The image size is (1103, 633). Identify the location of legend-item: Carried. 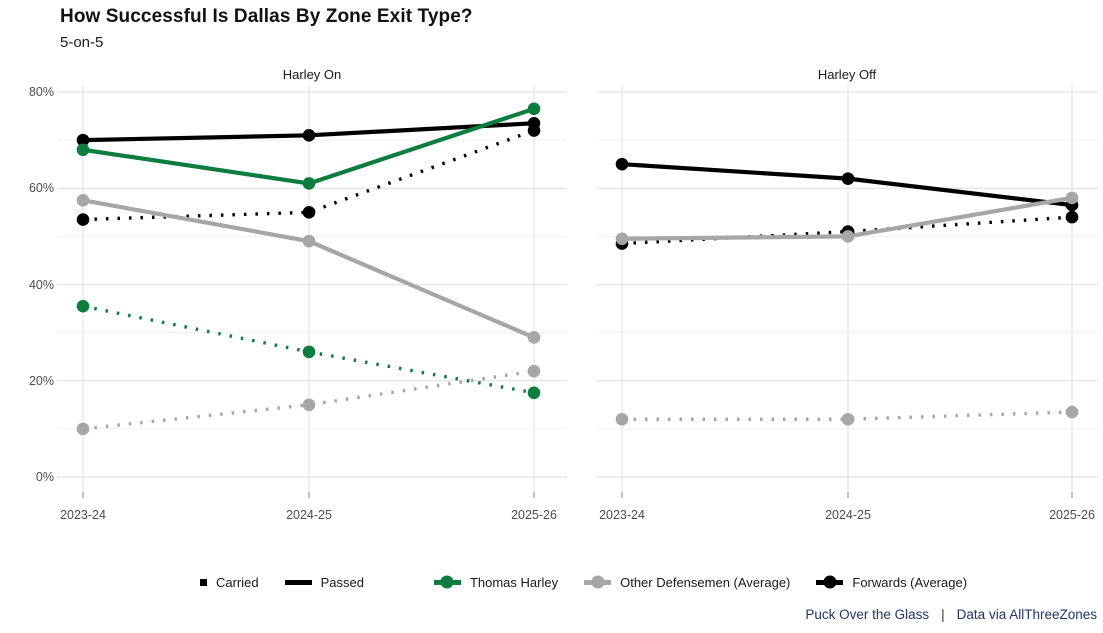
(229, 582).